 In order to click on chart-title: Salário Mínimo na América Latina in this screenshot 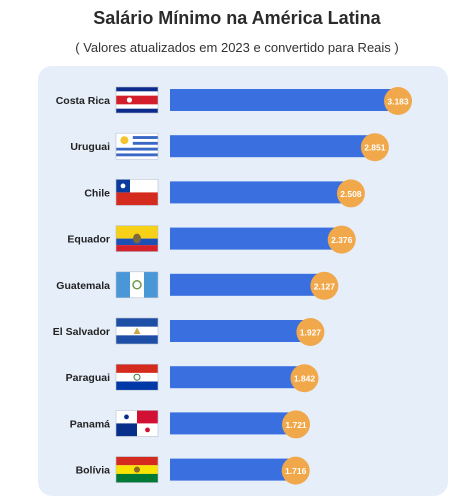, I will do `click(237, 18)`.